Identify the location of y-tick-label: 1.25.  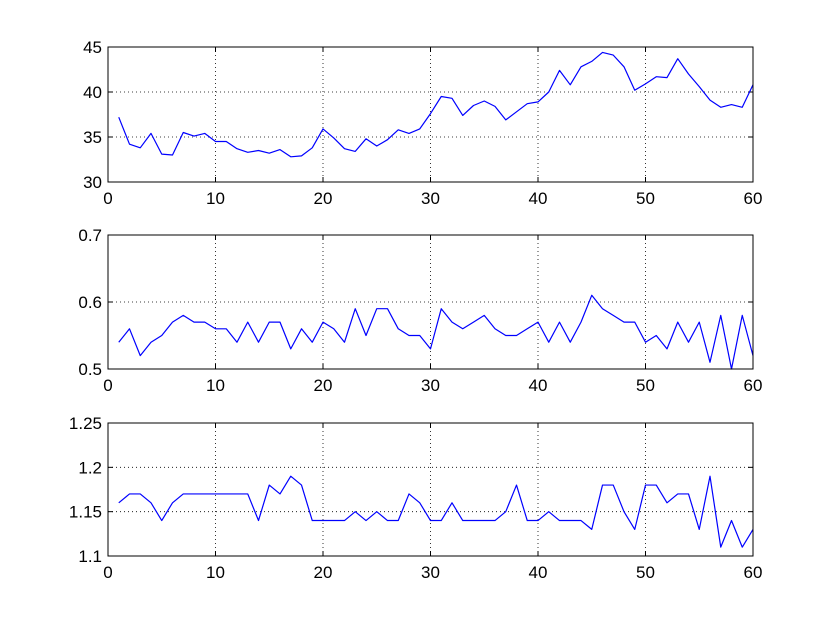
(85, 423).